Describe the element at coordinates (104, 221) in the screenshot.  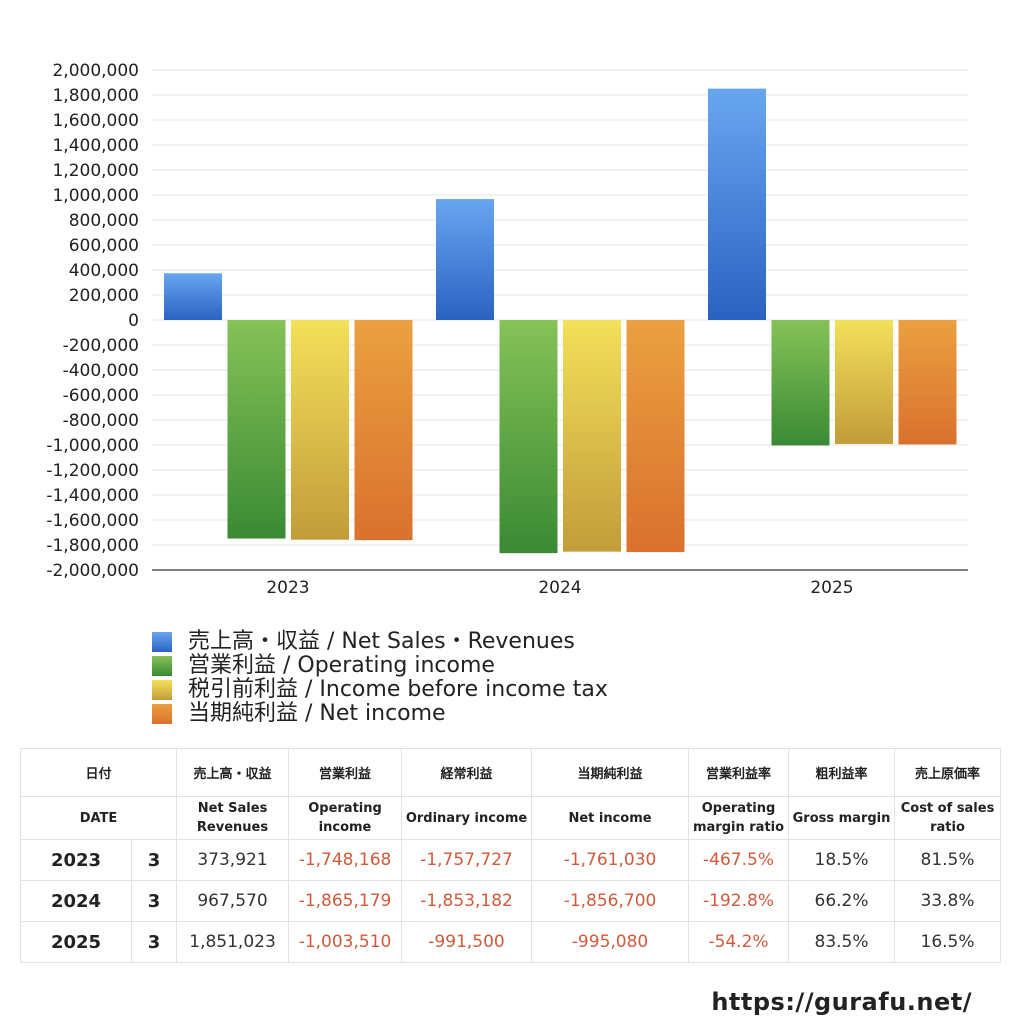
I see `y-tick-label: 800,000` at that location.